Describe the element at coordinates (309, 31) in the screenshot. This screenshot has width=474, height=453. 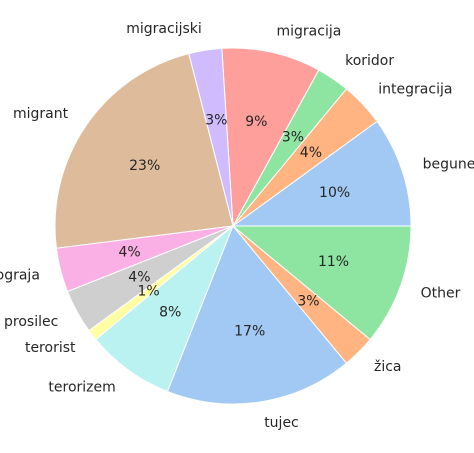
I see `pie-category-label: migracija` at that location.